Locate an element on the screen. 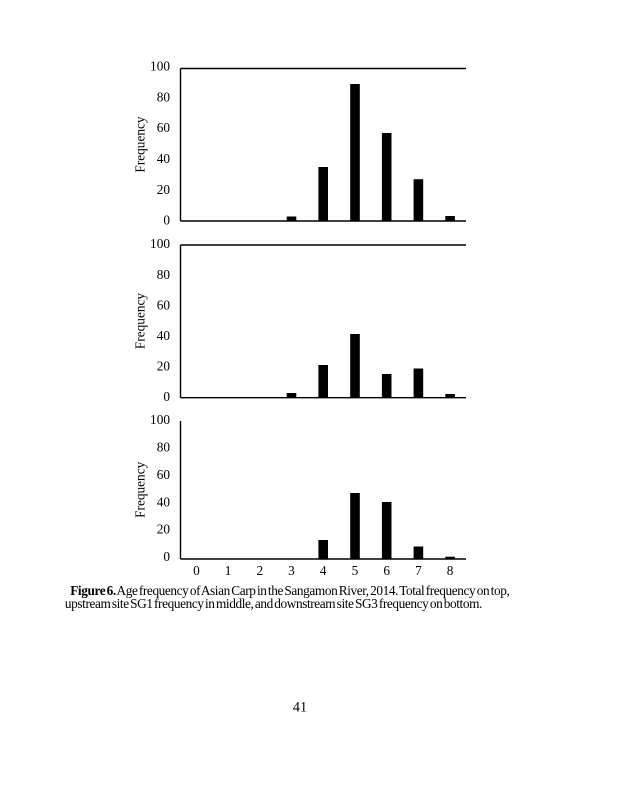 Image resolution: width=618 pixels, height=800 pixels. svg-text: 41 is located at coordinates (300, 708).